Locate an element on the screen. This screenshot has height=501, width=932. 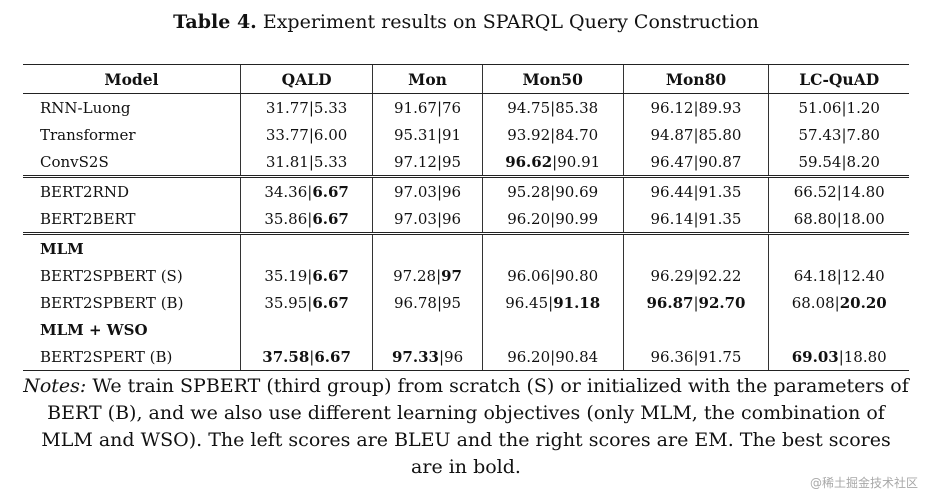
score-cell: 33.77|6.00 is located at coordinates (306, 134).